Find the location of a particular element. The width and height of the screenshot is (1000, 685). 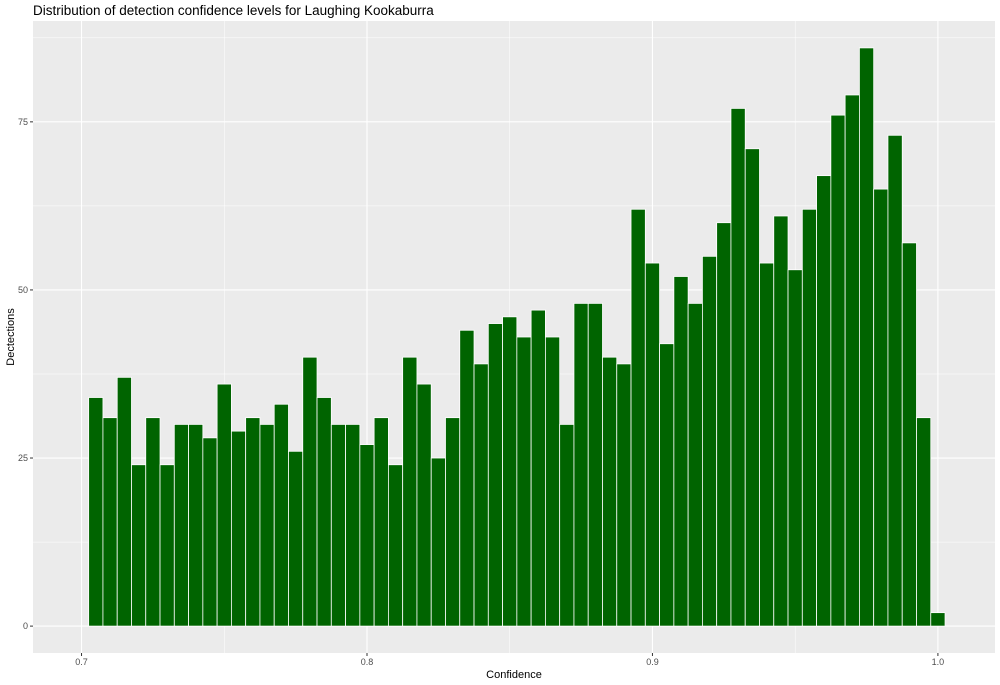

y-tick-label: 75 is located at coordinates (23, 122).